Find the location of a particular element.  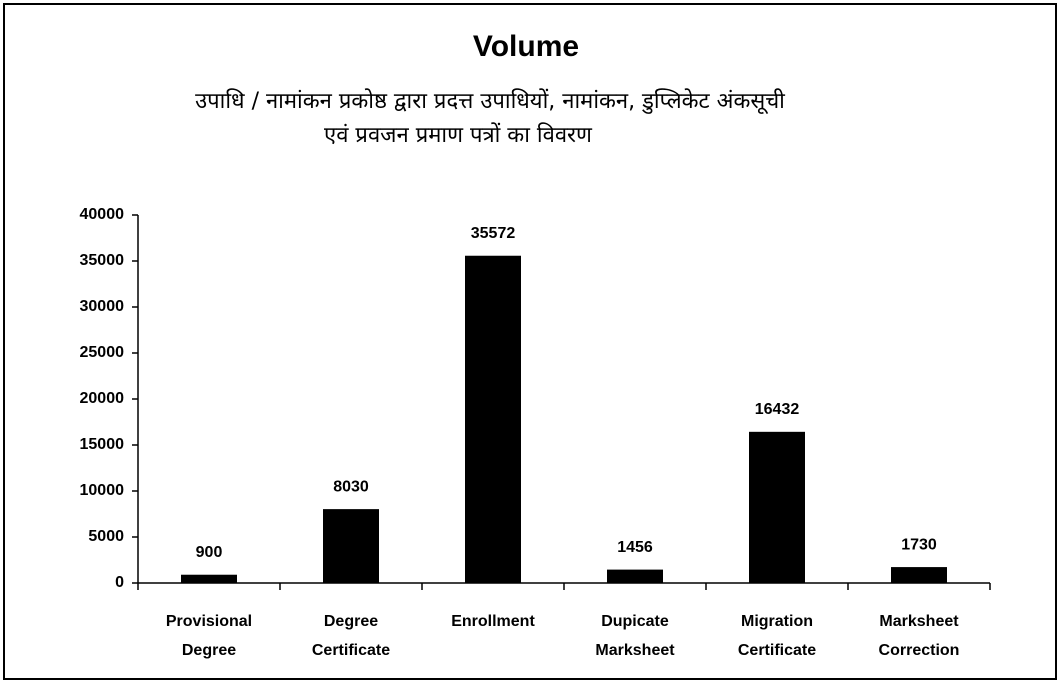

x-tick-label-line: Enrollment is located at coordinates (493, 621).